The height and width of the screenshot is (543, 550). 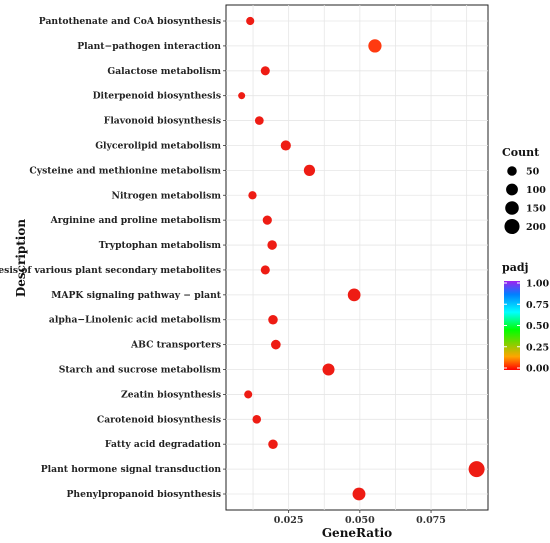 What do you see at coordinates (289, 520) in the screenshot?
I see `x-tick-label: 0.025` at bounding box center [289, 520].